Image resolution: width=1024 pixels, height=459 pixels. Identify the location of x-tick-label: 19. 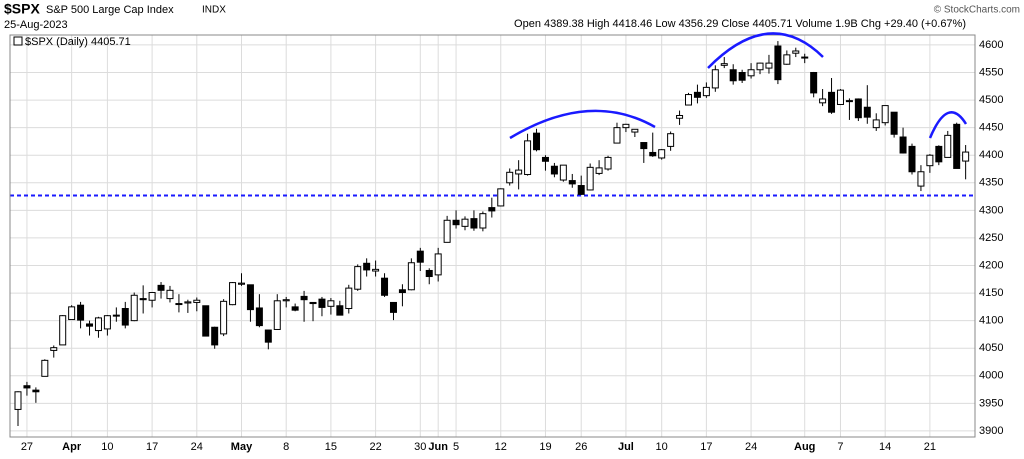
(545, 447).